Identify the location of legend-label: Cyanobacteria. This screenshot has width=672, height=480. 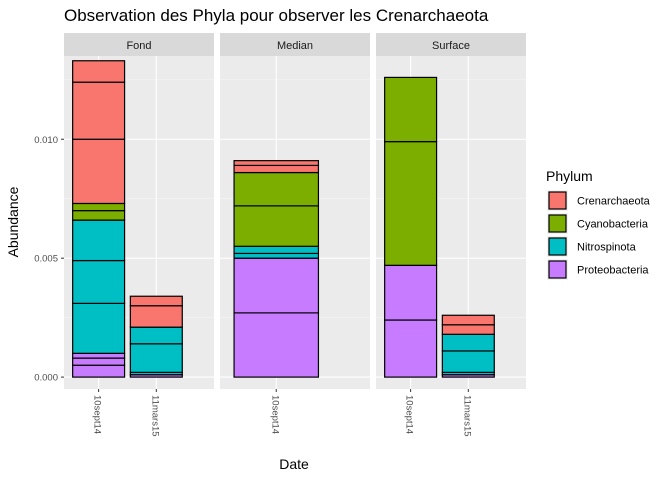
(613, 225).